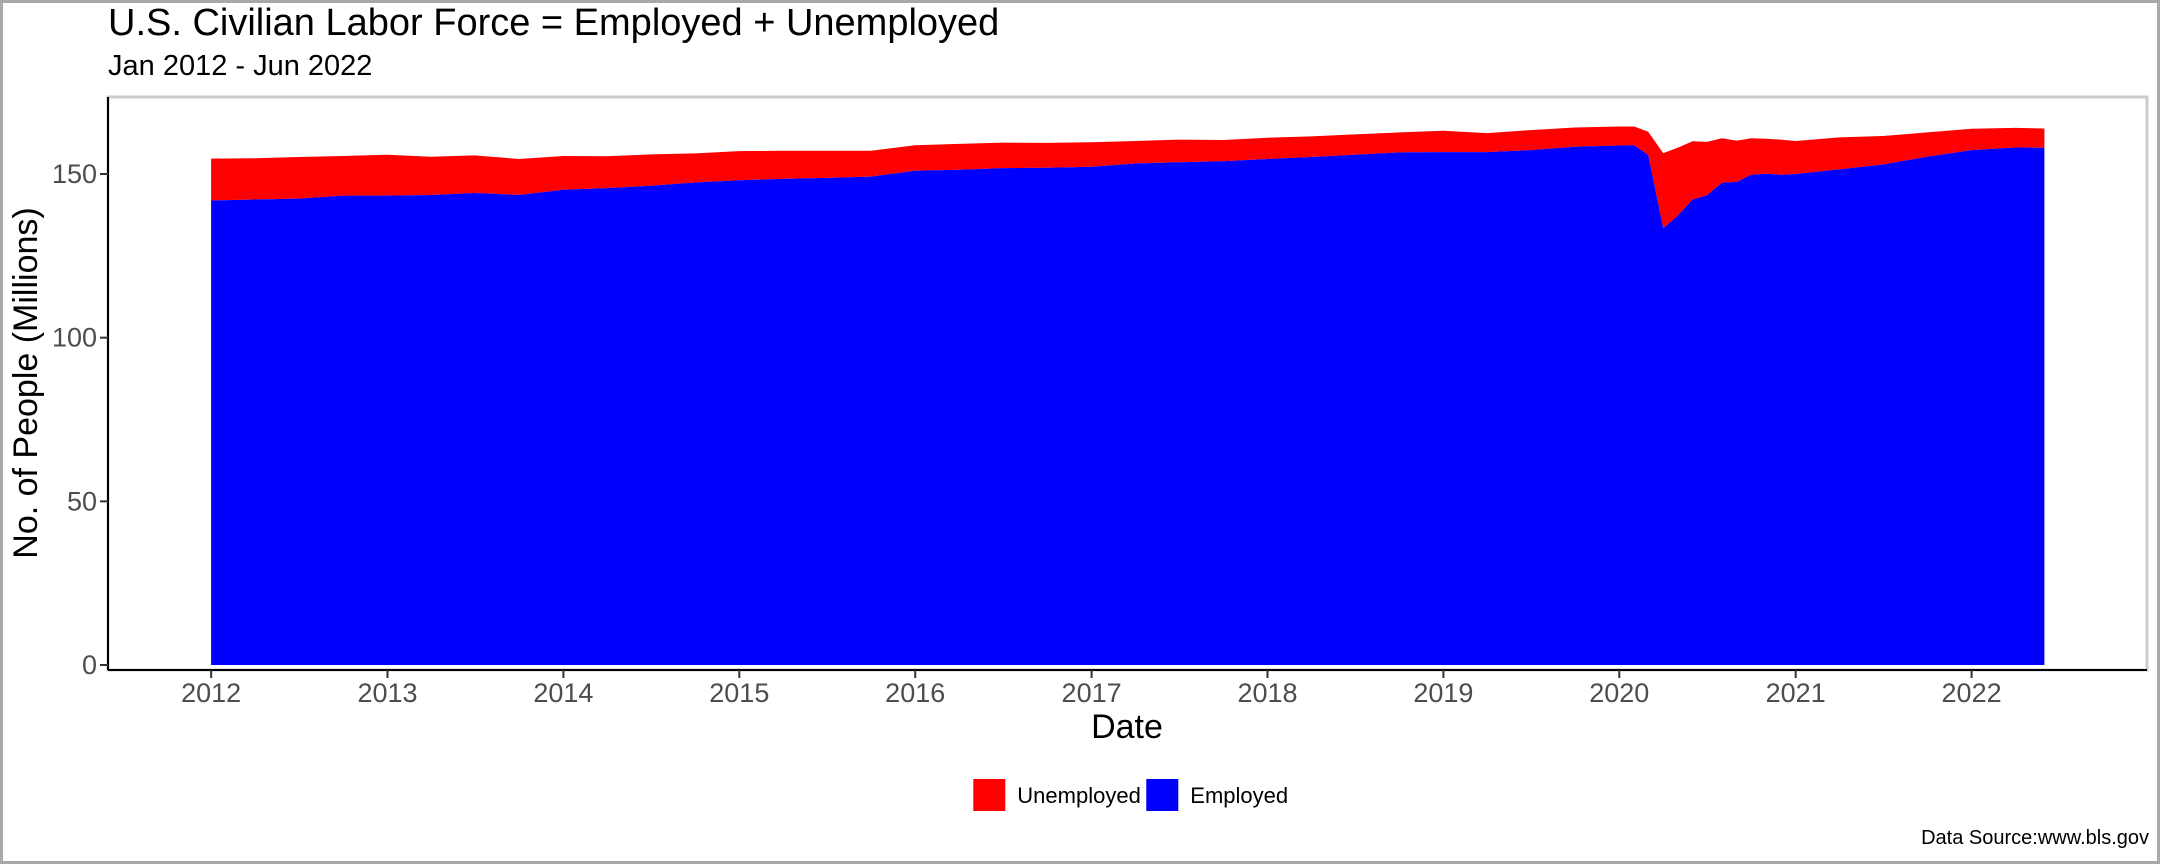  I want to click on y-tick-label: 100, so click(74, 338).